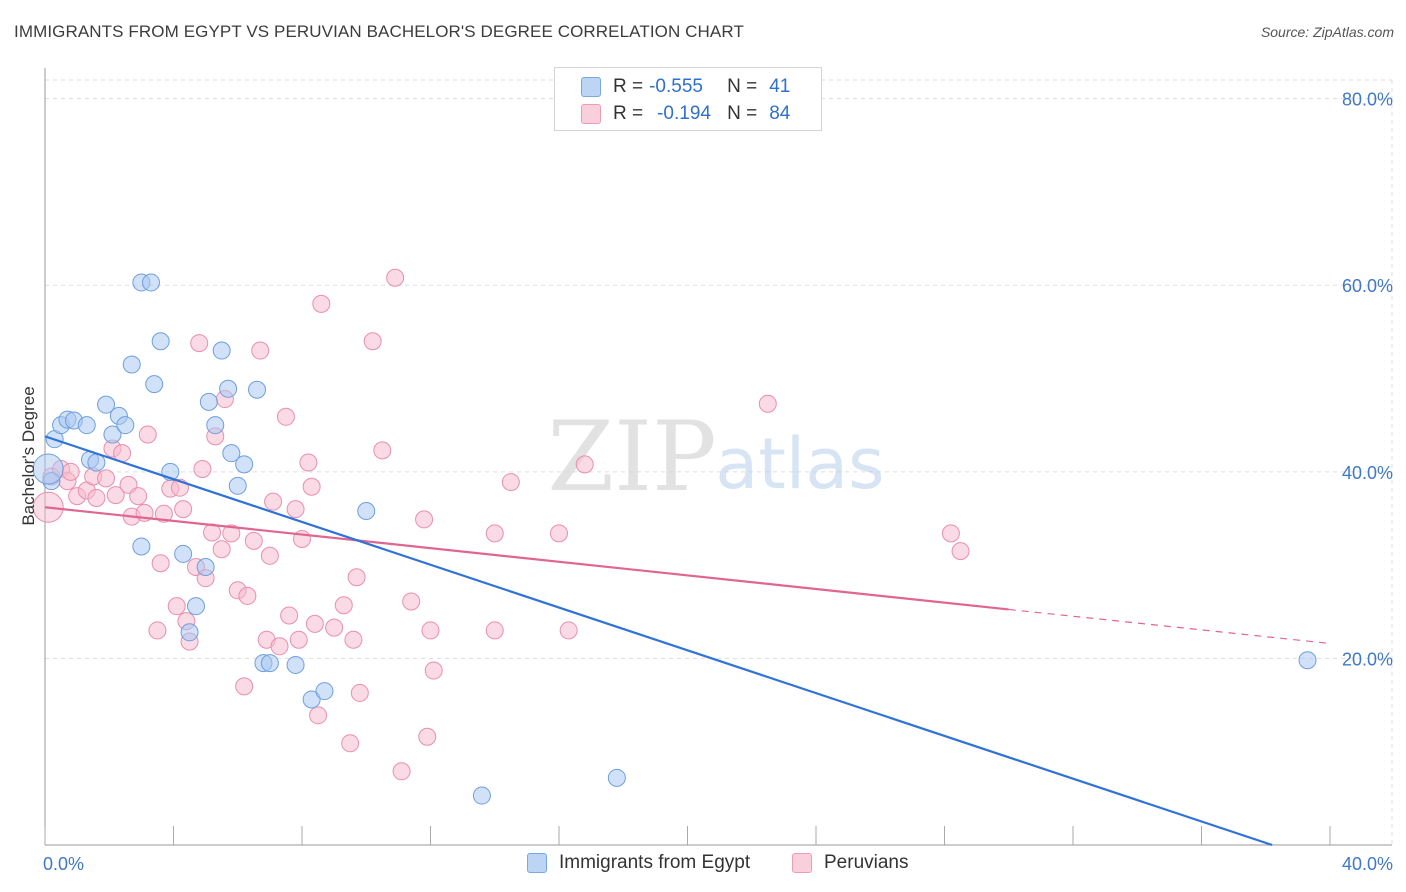 Image resolution: width=1406 pixels, height=892 pixels. What do you see at coordinates (628, 113) in the screenshot?
I see `r-label: R =` at bounding box center [628, 113].